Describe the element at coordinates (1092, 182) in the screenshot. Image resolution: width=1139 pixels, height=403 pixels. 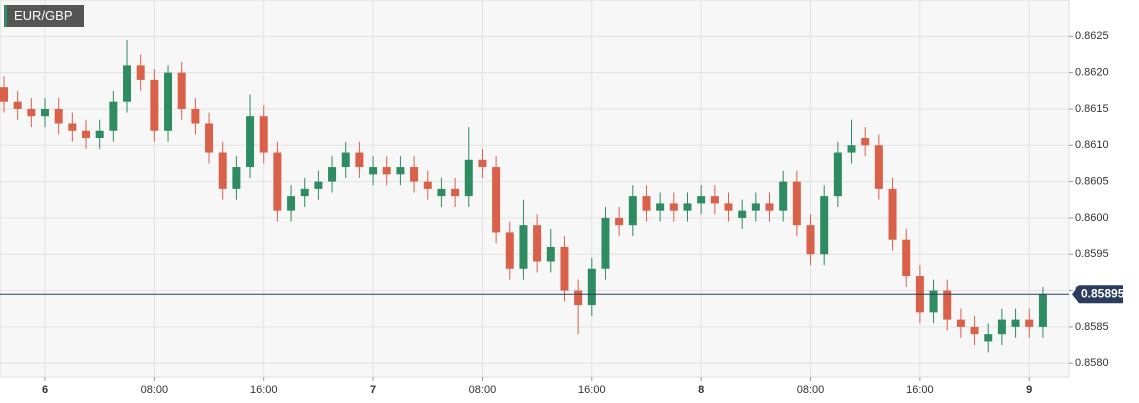
I see `y-tick-label: 0.8605` at that location.